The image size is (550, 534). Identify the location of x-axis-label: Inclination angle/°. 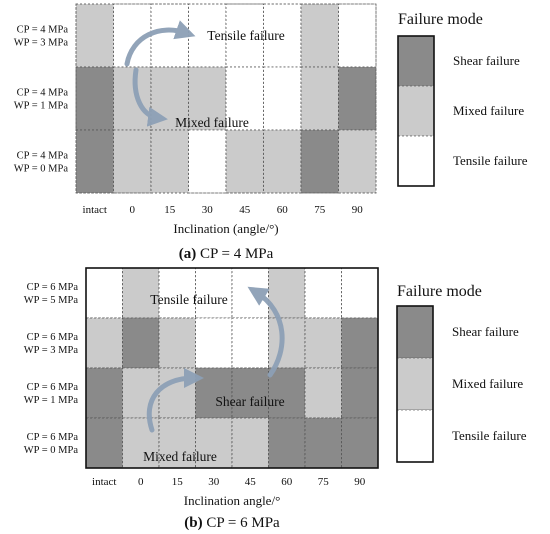
(232, 500).